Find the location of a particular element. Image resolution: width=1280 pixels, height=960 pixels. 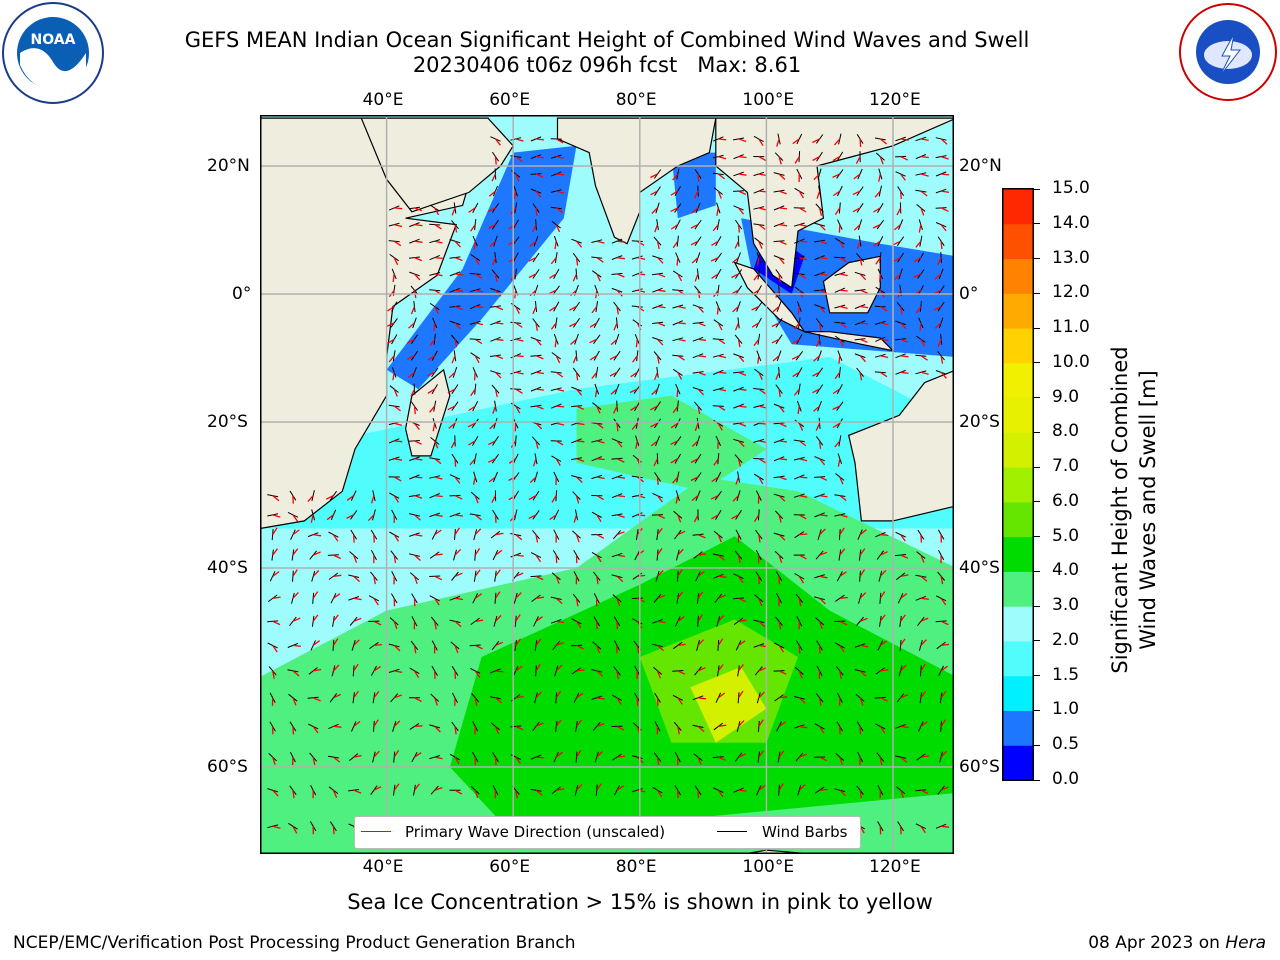

noaa-logo-text: NOAA is located at coordinates (53, 40).